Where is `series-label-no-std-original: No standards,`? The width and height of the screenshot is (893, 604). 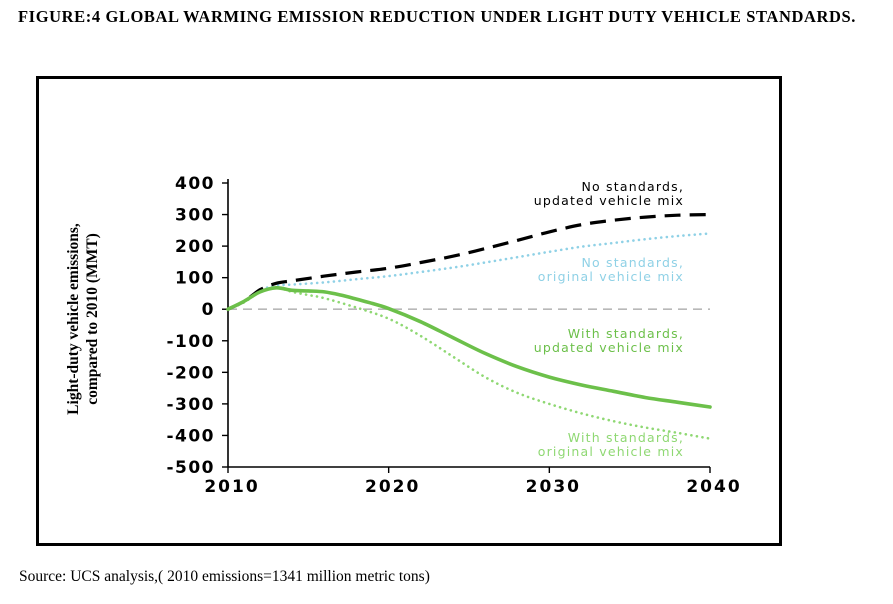 series-label-no-std-original: No standards, is located at coordinates (632, 262).